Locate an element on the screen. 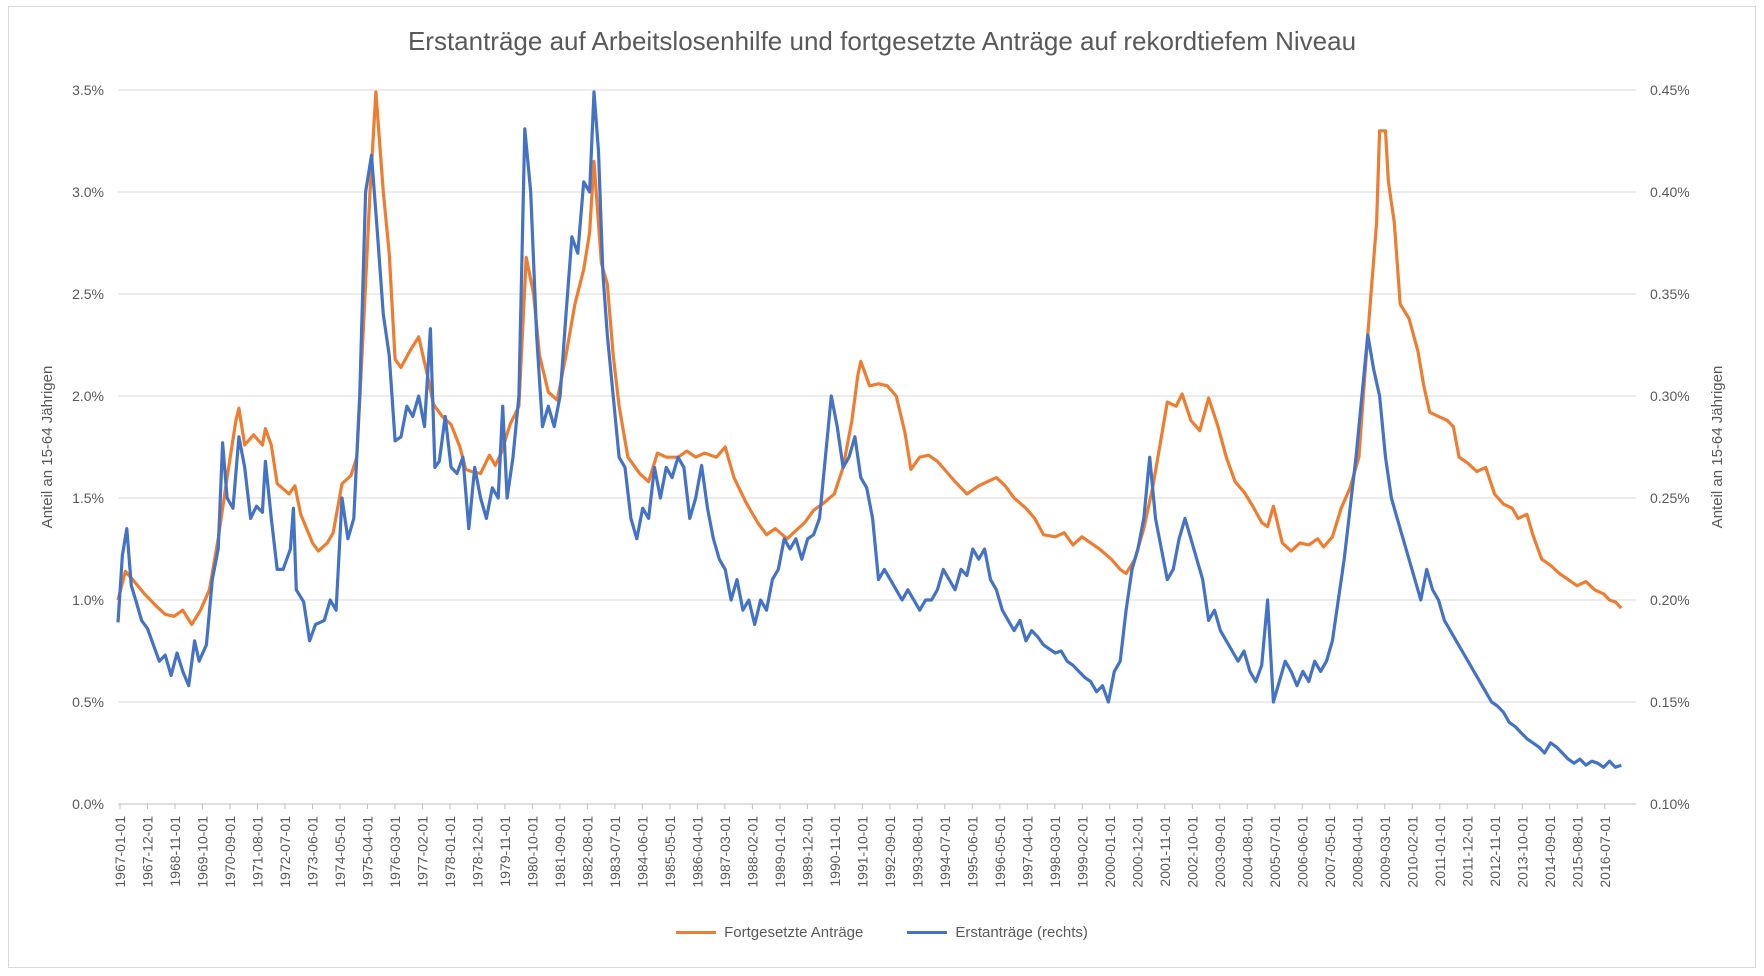 The width and height of the screenshot is (1764, 976). x-tick-label: 1989-01-01 is located at coordinates (780, 852).